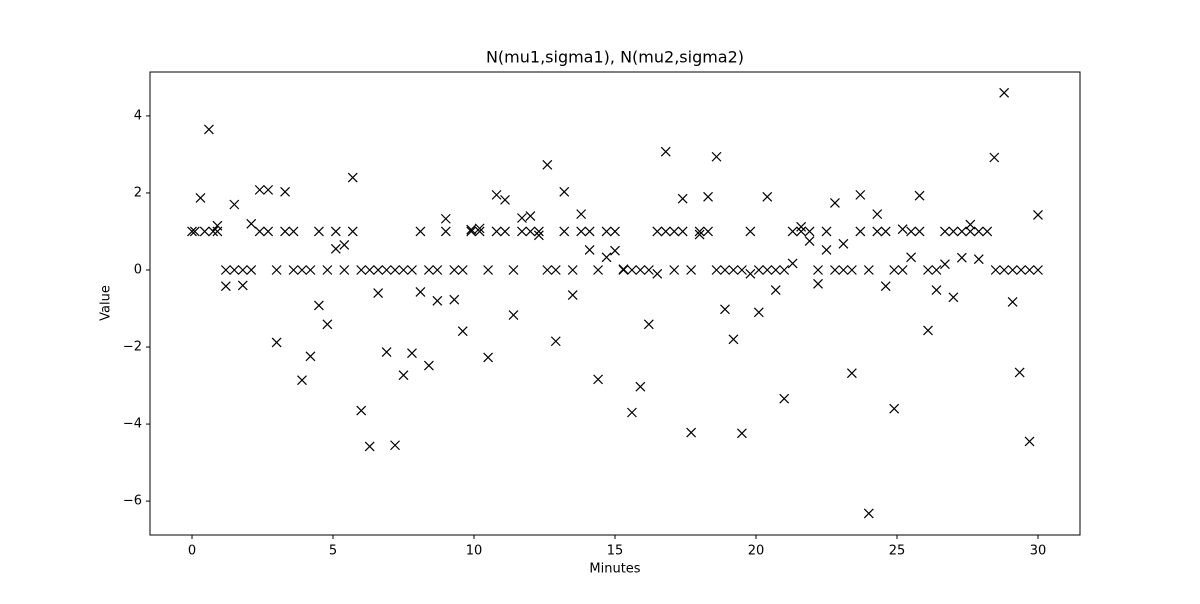 The width and height of the screenshot is (1200, 604). What do you see at coordinates (138, 192) in the screenshot?
I see `y-tick-label: 2` at bounding box center [138, 192].